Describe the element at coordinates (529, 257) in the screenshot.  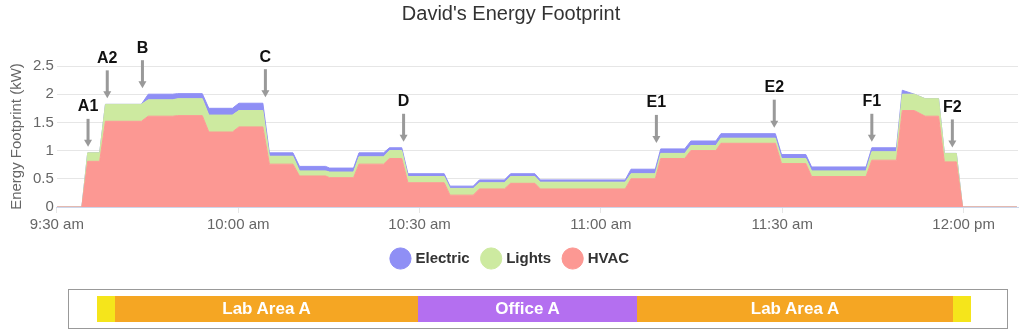
I see `legend-label: Lights` at that location.